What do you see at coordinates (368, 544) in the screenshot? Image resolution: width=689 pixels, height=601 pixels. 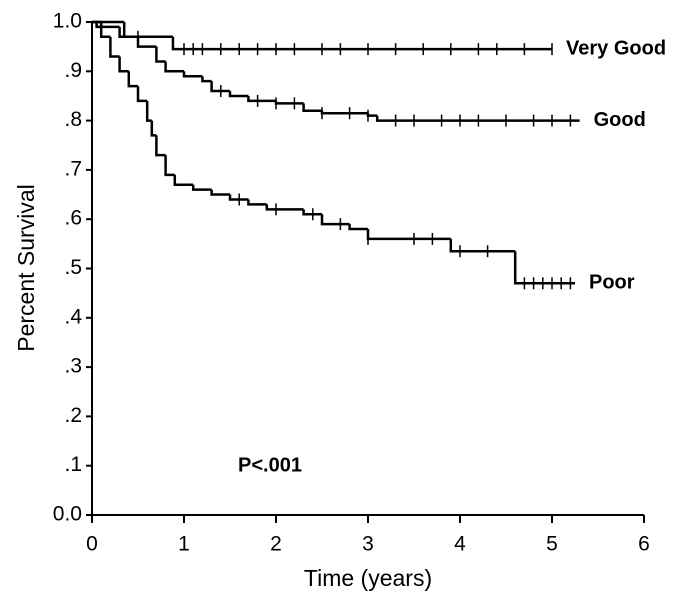 I see `x-tick-label: 3` at bounding box center [368, 544].